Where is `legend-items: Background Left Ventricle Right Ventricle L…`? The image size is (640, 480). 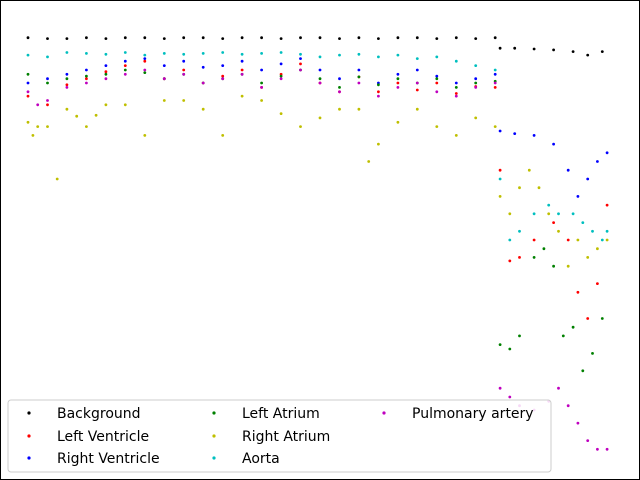 legend-items: Background Left Ventricle Right Ventricle L… is located at coordinates (280, 436).